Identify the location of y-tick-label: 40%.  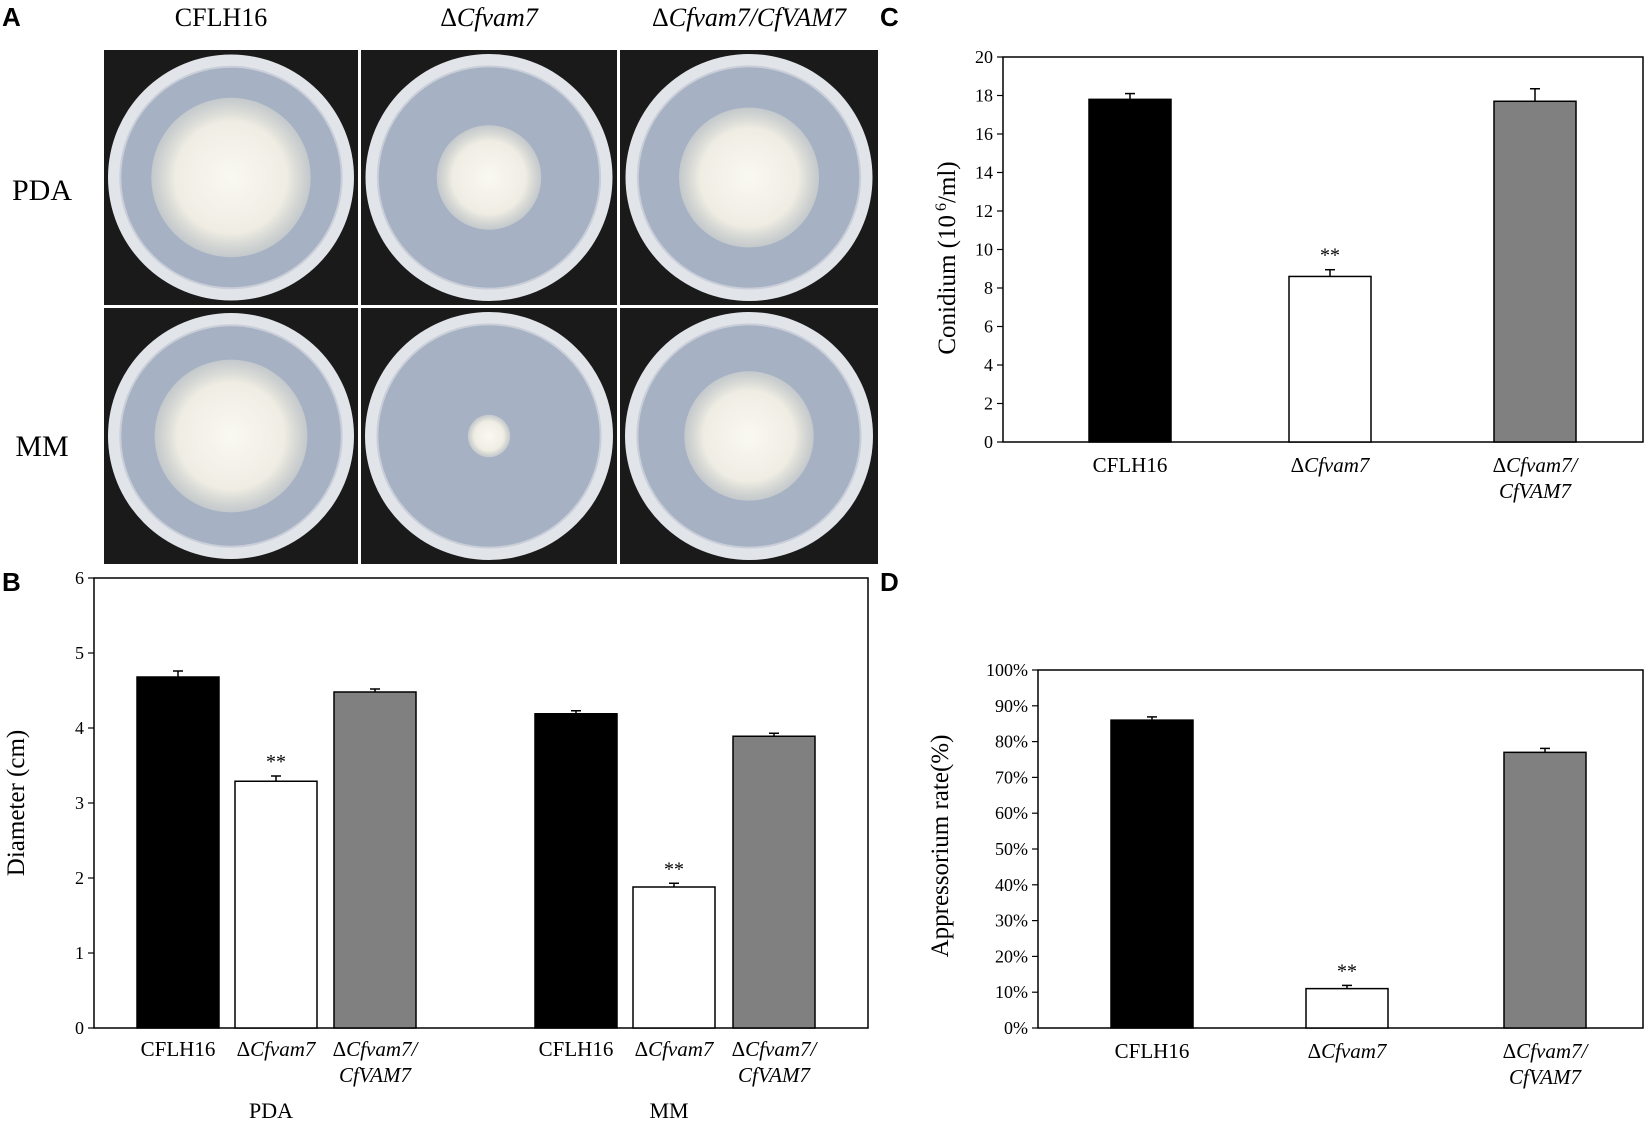
(1011, 885).